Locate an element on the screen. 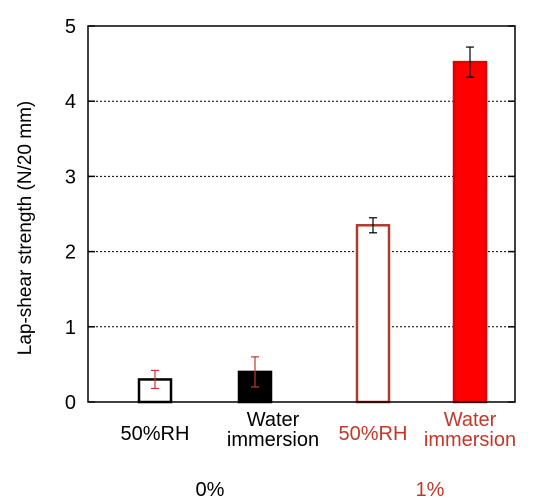 This screenshot has height=503, width=550. group-label: 1% is located at coordinates (430, 490).